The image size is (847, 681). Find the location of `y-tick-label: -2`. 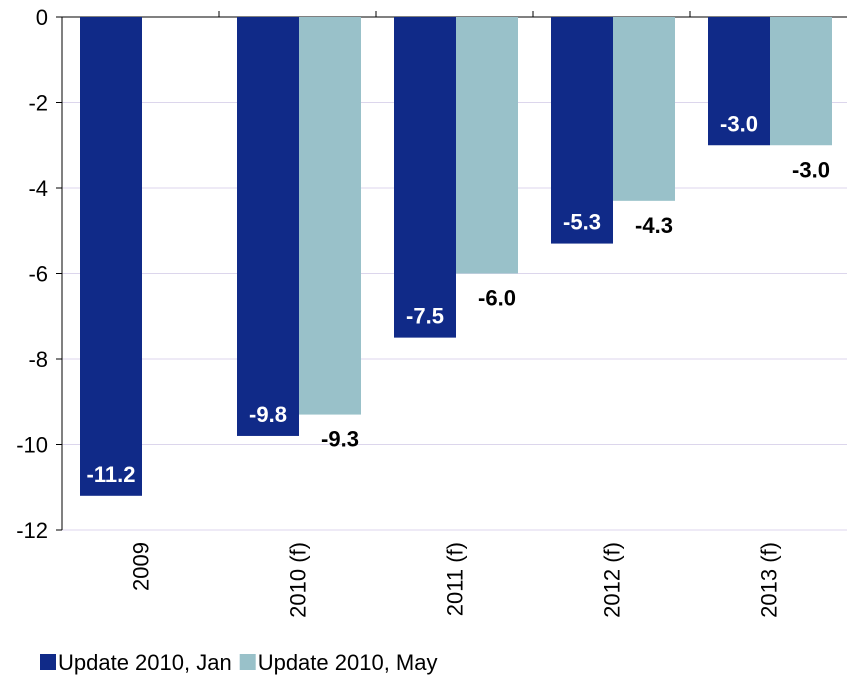

y-tick-label: -2 is located at coordinates (38, 103).